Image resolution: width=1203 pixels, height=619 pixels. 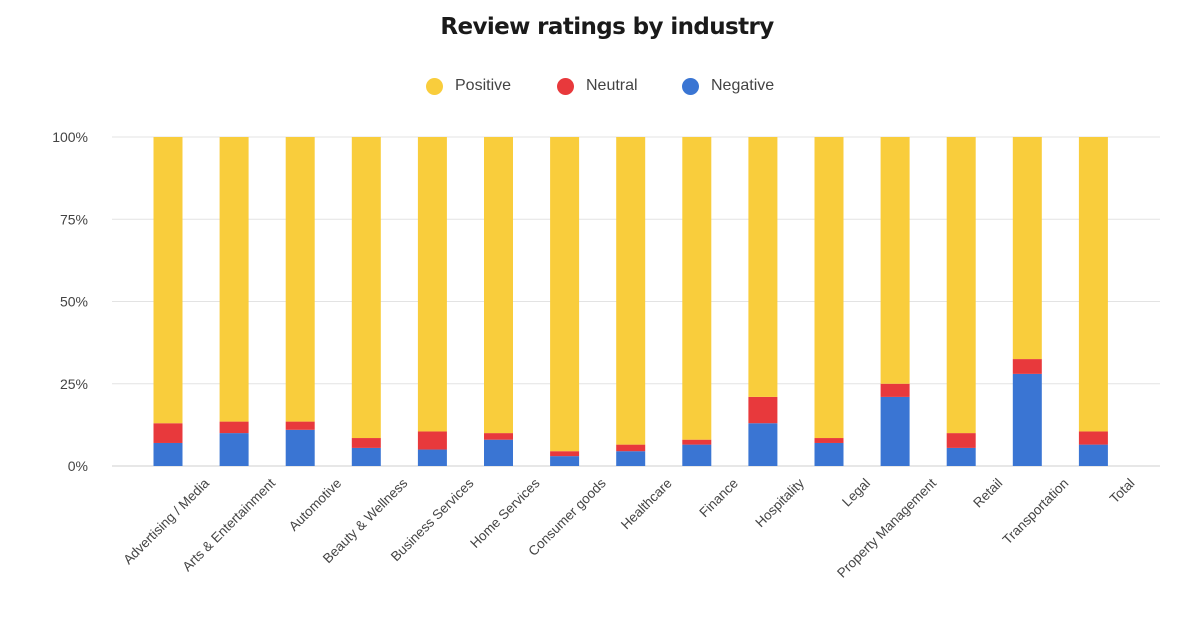 What do you see at coordinates (1122, 491) in the screenshot?
I see `x-tick-label: Total` at bounding box center [1122, 491].